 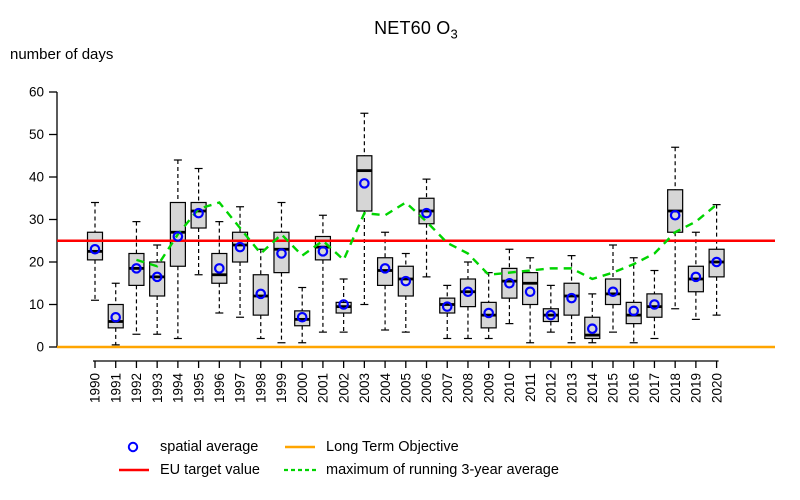 I want to click on legend-item-long-term-objective: Long Term Objective, so click(x=370, y=447).